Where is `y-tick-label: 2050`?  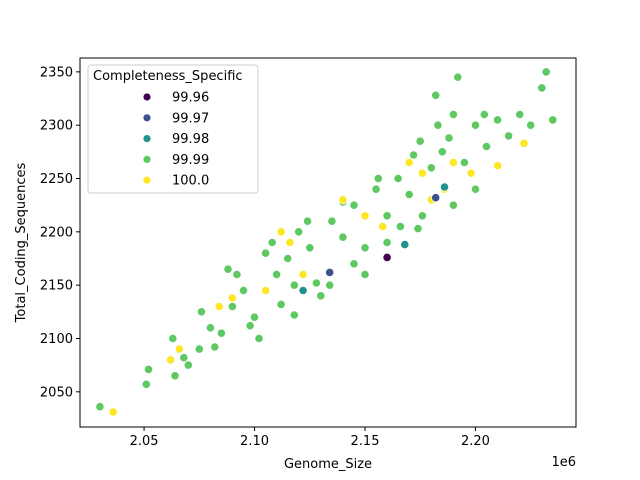 y-tick-label: 2050 is located at coordinates (56, 392).